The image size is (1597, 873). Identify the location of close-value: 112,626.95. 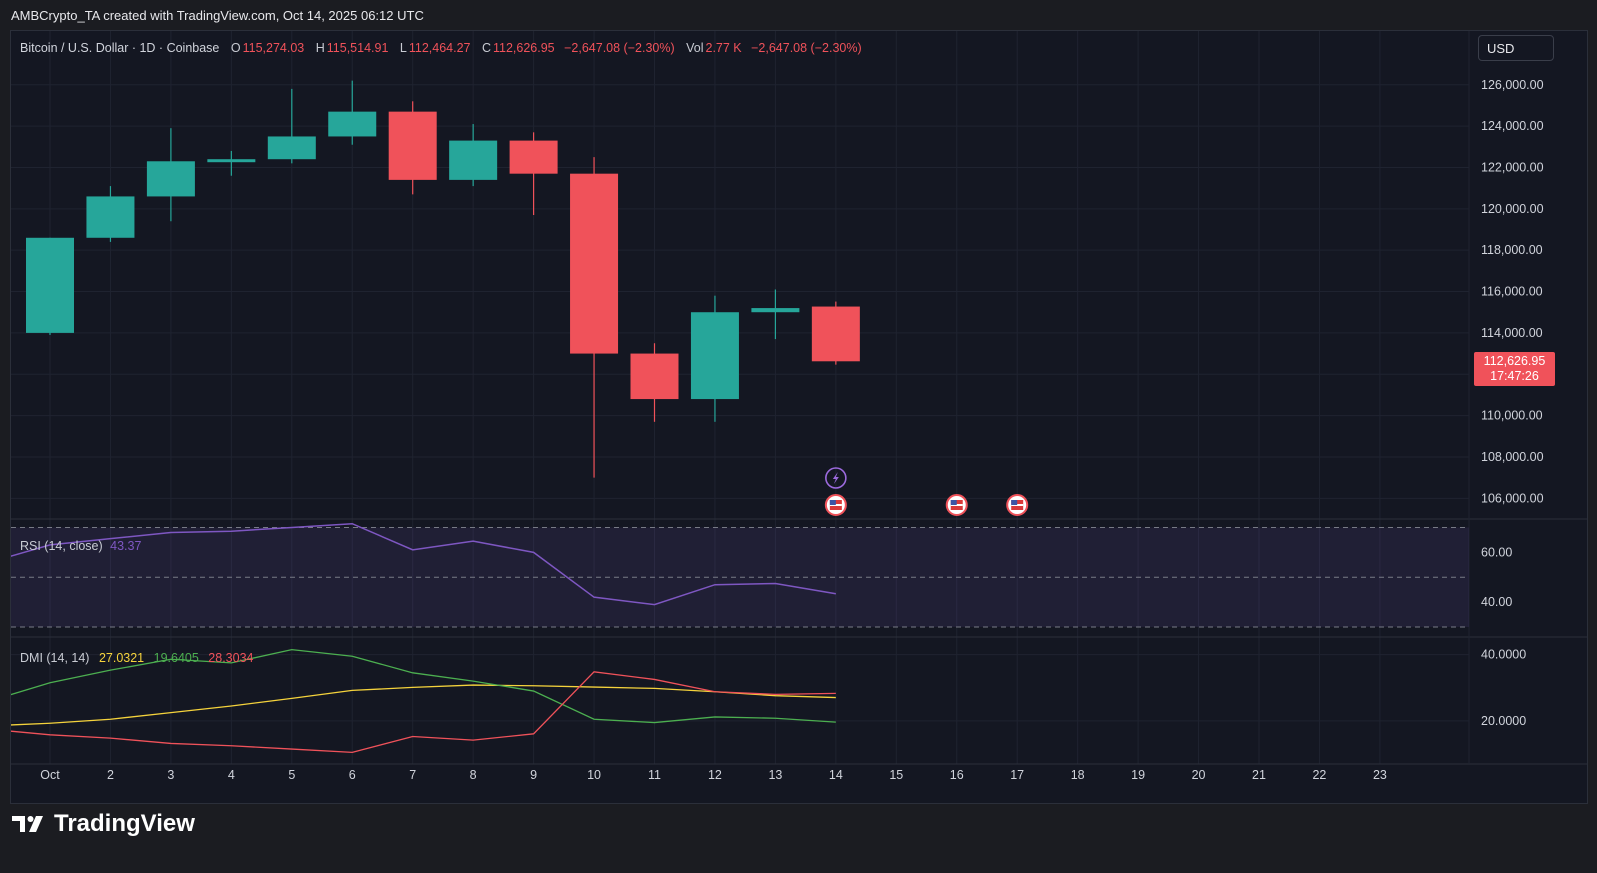
(524, 48).